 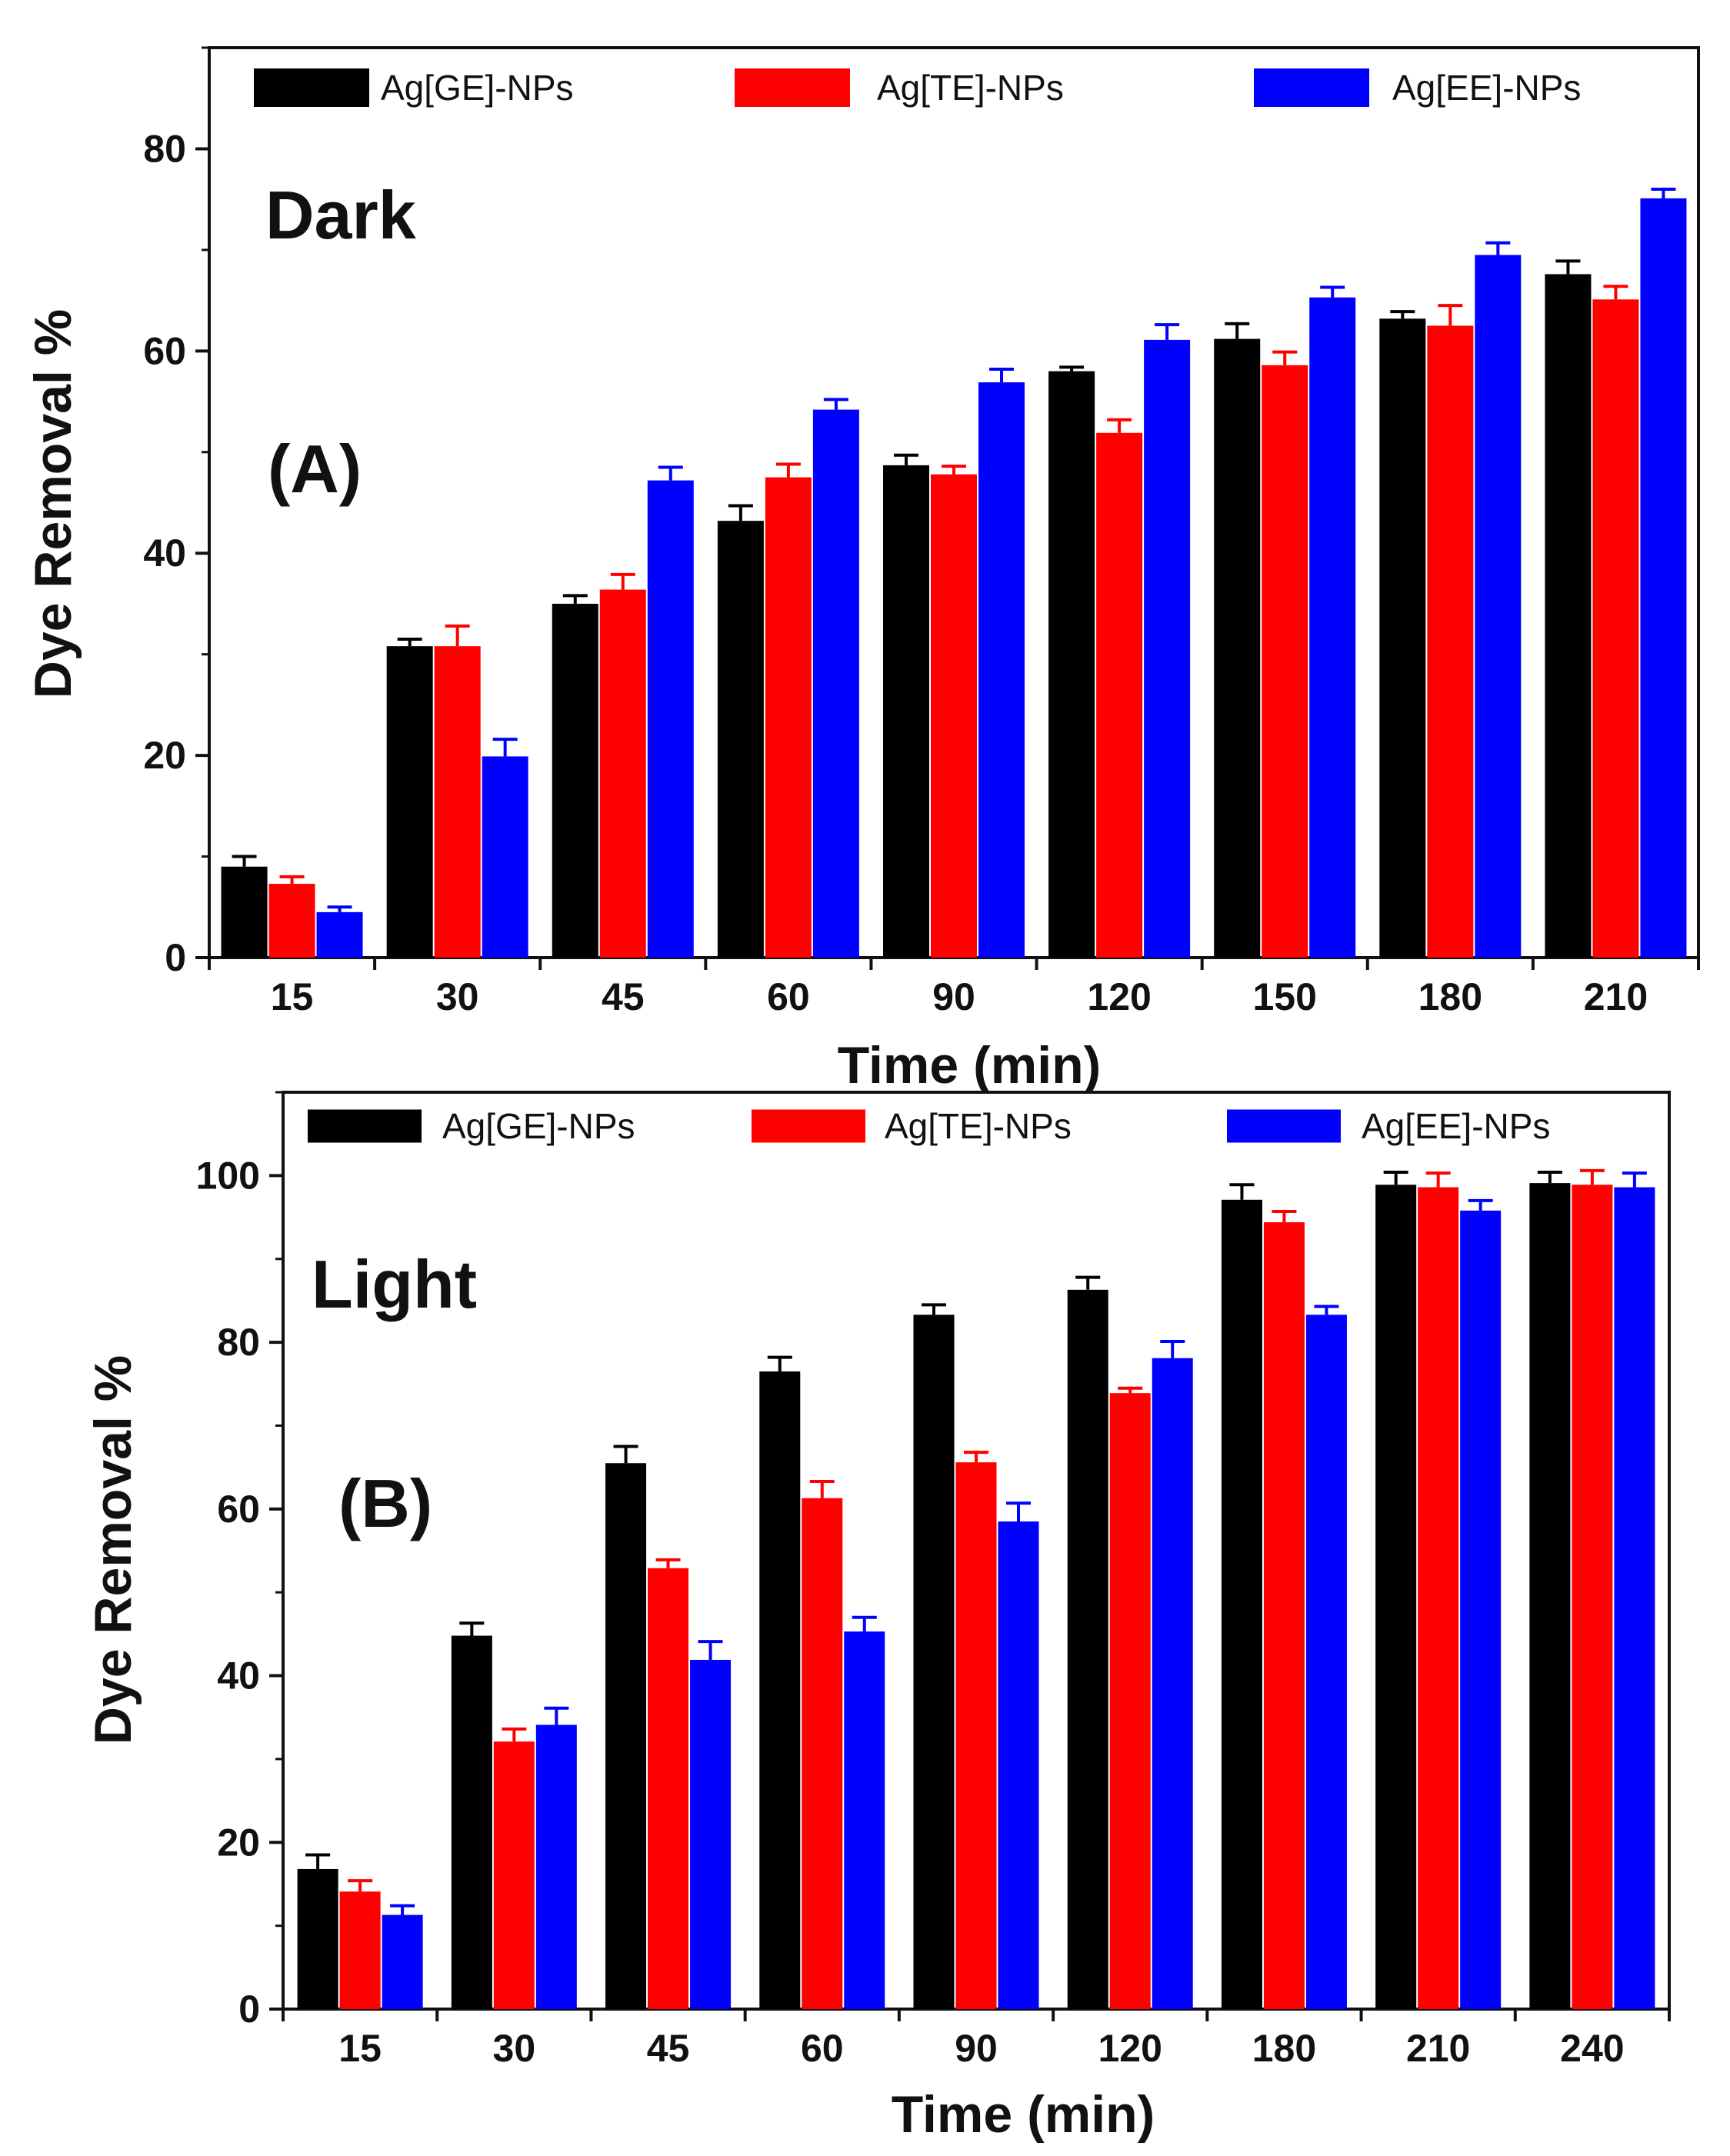 What do you see at coordinates (341, 215) in the screenshot?
I see `condition-label: Dark` at bounding box center [341, 215].